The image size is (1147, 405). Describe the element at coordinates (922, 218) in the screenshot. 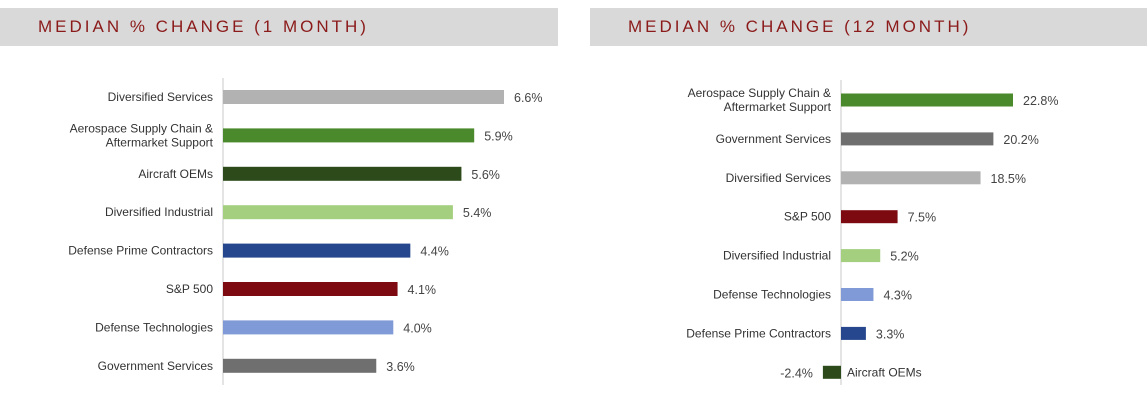

I see `value-label-sandp-500: 7.5%` at that location.